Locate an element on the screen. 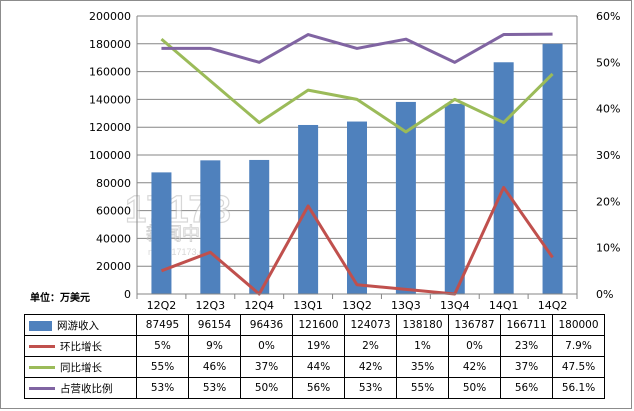 Image resolution: width=634 pixels, height=411 pixels. bar-12Q3 is located at coordinates (210, 227).